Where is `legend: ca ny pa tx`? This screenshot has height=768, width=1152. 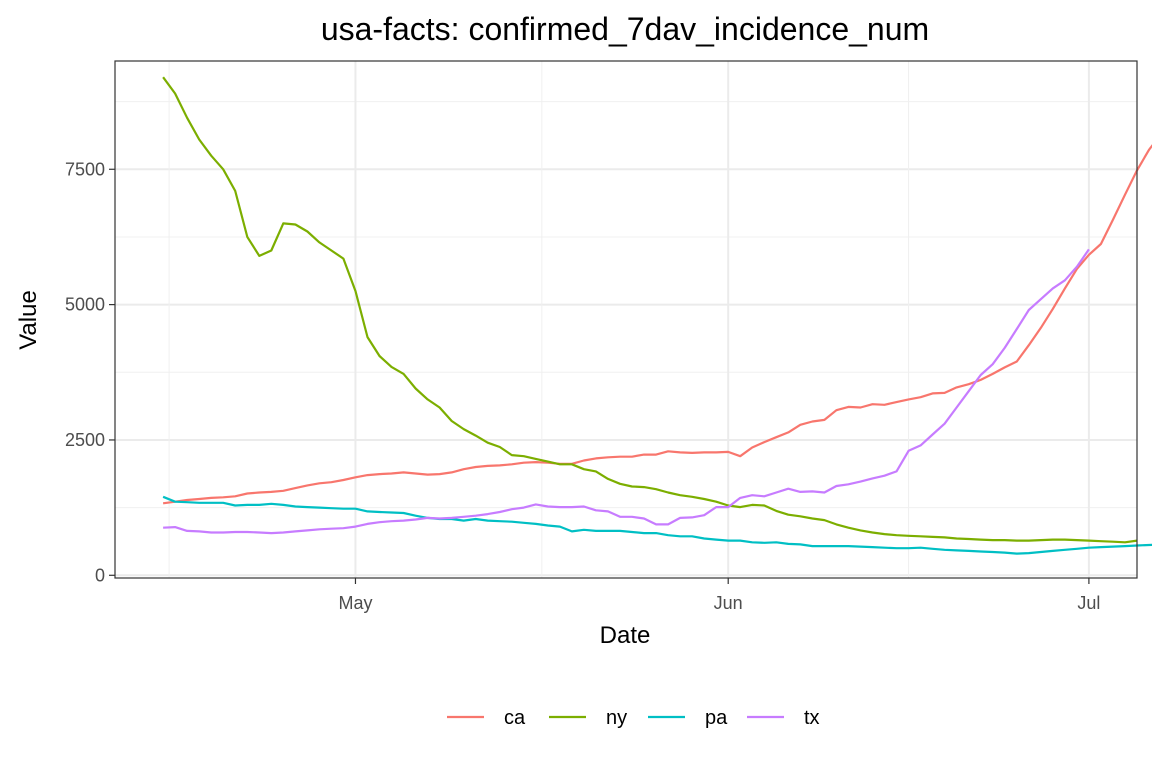 legend: ca ny pa tx is located at coordinates (633, 718).